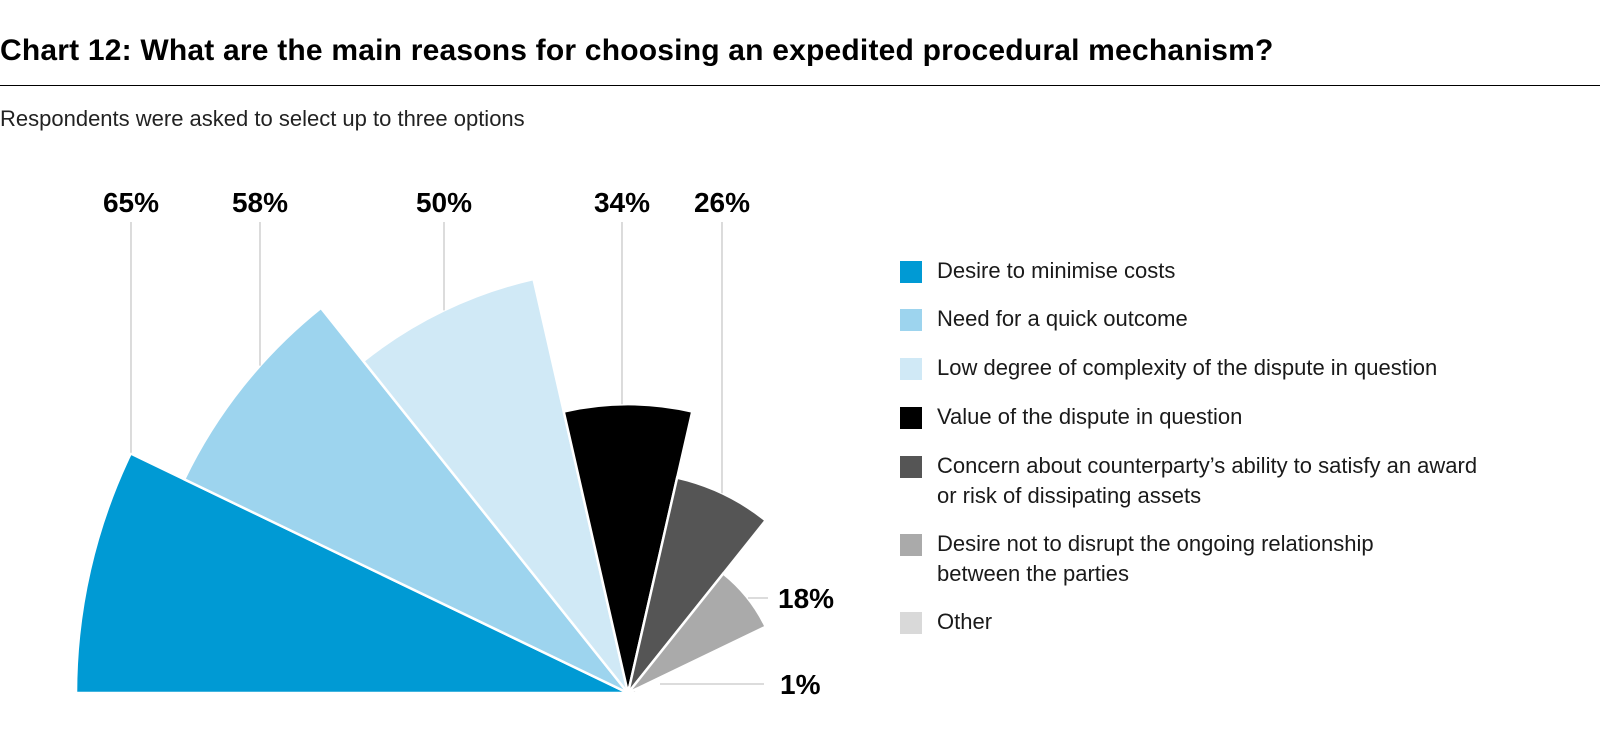  What do you see at coordinates (622, 202) in the screenshot?
I see `data-label-4: 34%` at bounding box center [622, 202].